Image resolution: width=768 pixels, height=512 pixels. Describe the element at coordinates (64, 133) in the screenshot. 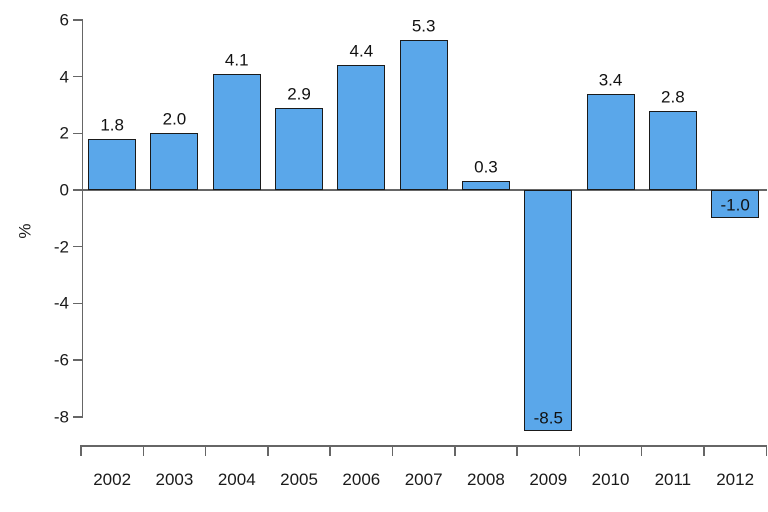

I see `y-tick-label-2: 2` at that location.